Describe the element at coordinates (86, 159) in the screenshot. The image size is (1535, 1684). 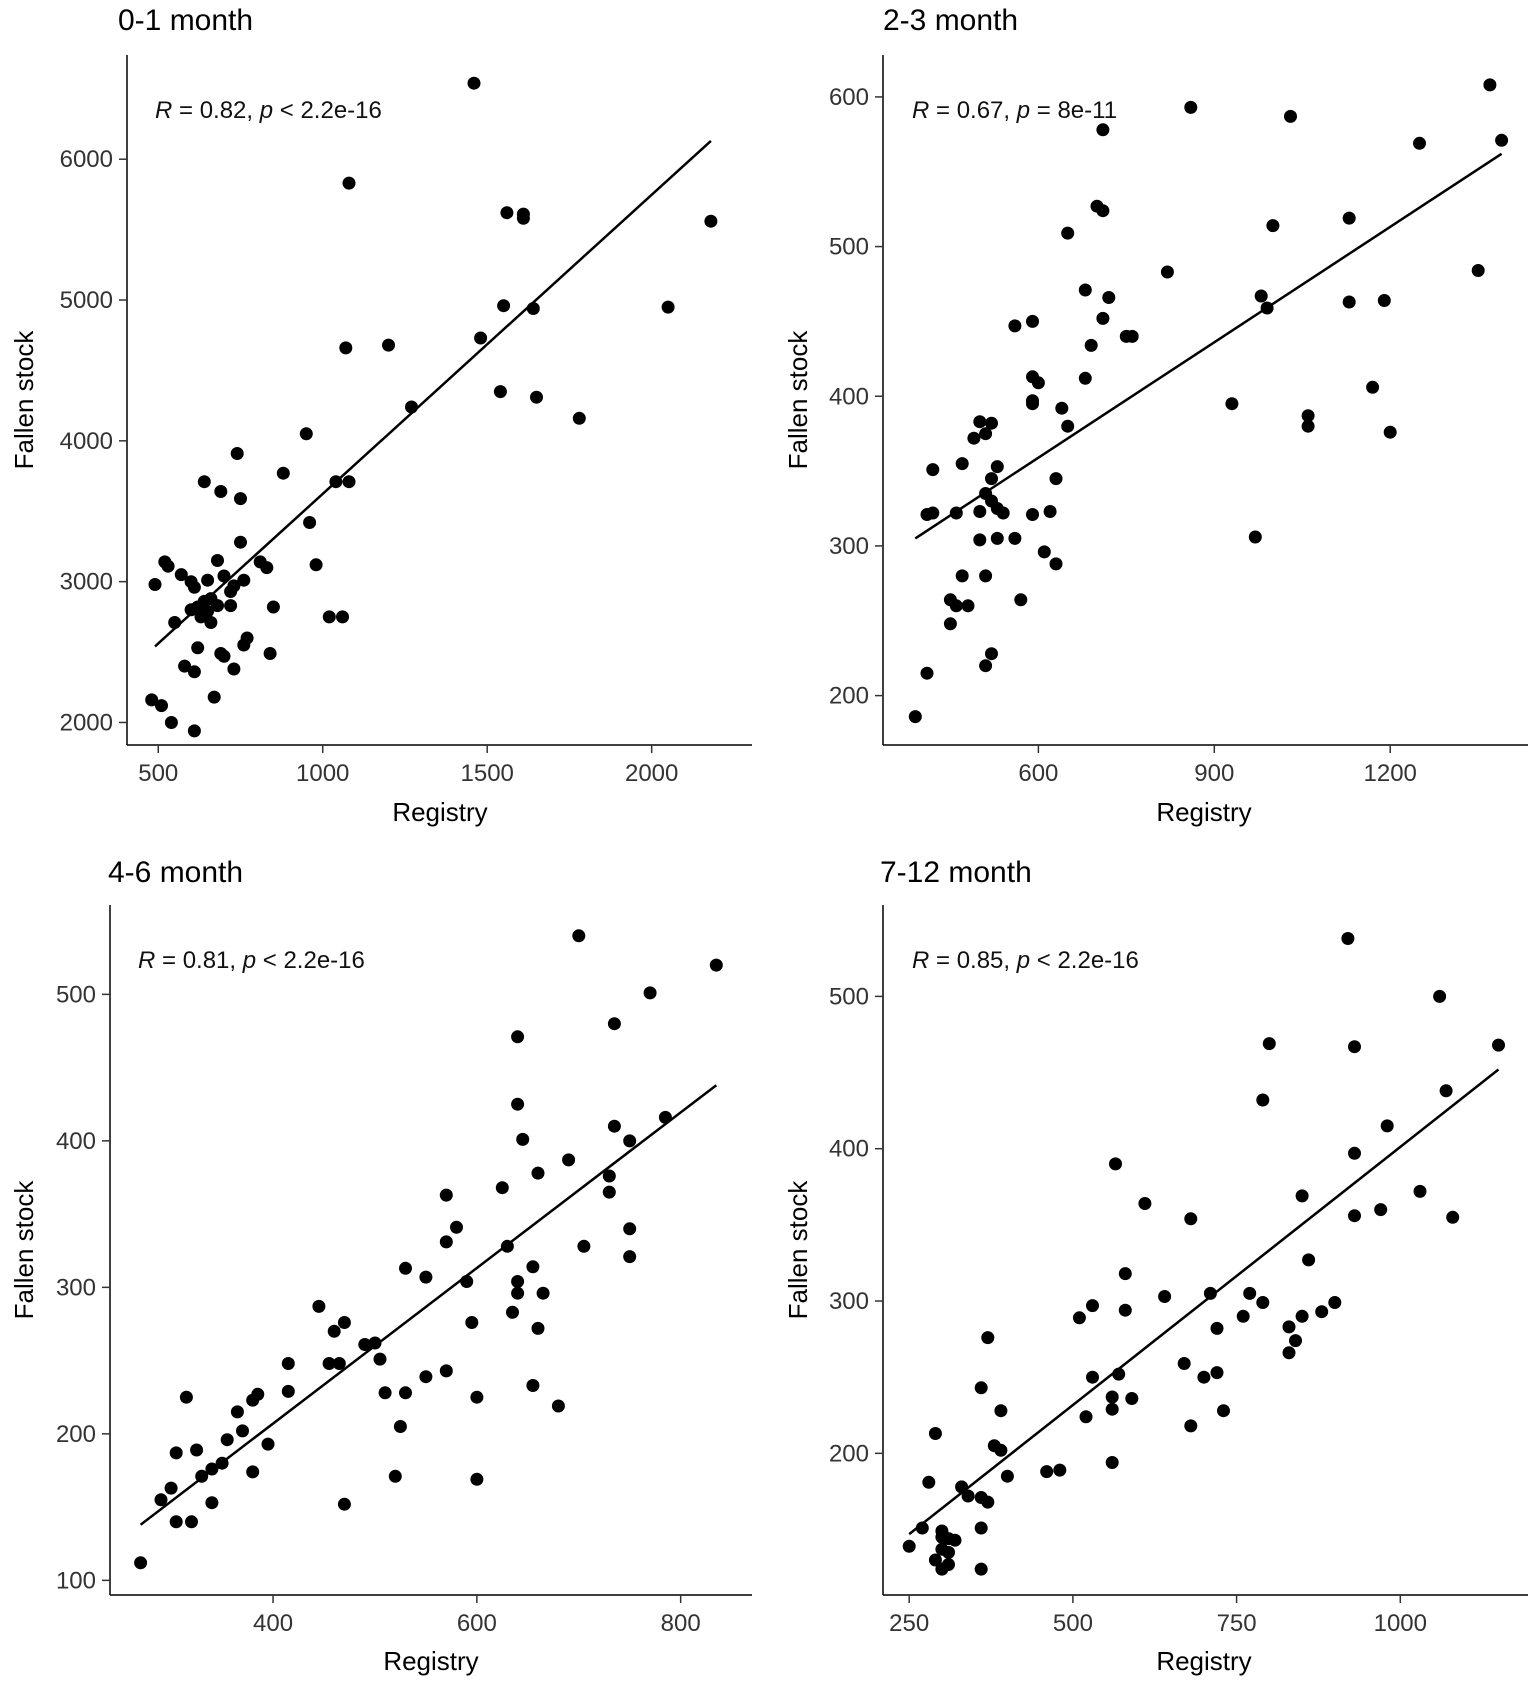
I see `y-tick-label: 6000` at that location.